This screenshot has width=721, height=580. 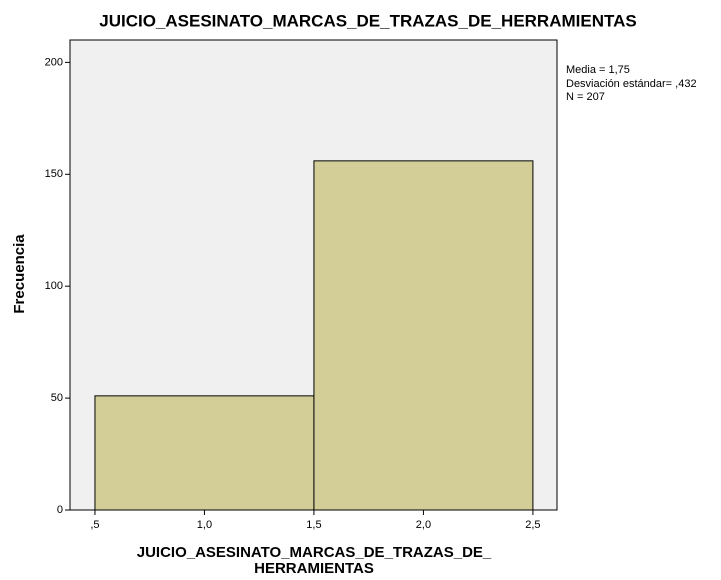 What do you see at coordinates (585, 97) in the screenshot?
I see `stat-annotation: N = 207` at bounding box center [585, 97].